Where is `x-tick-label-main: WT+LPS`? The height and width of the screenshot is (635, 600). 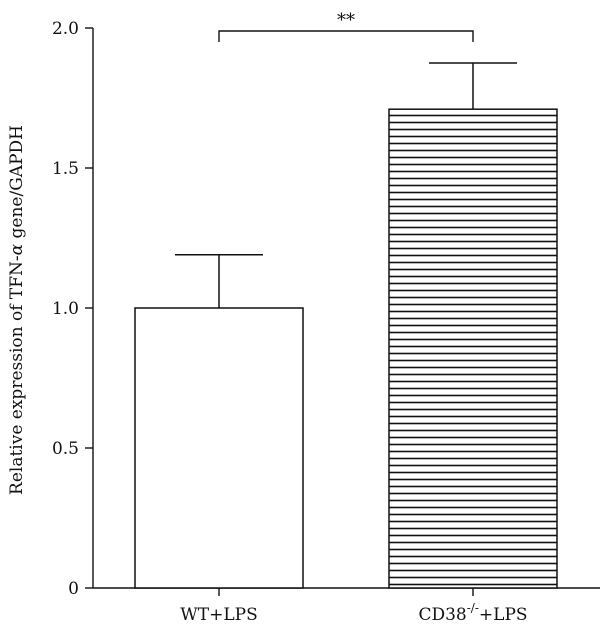 x-tick-label-main: WT+LPS is located at coordinates (218, 615).